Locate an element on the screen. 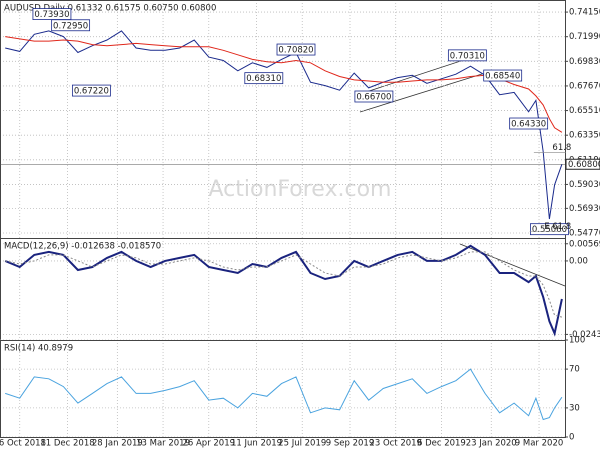 The width and height of the screenshot is (600, 450). y-tick-label: 0.005691 is located at coordinates (584, 244).